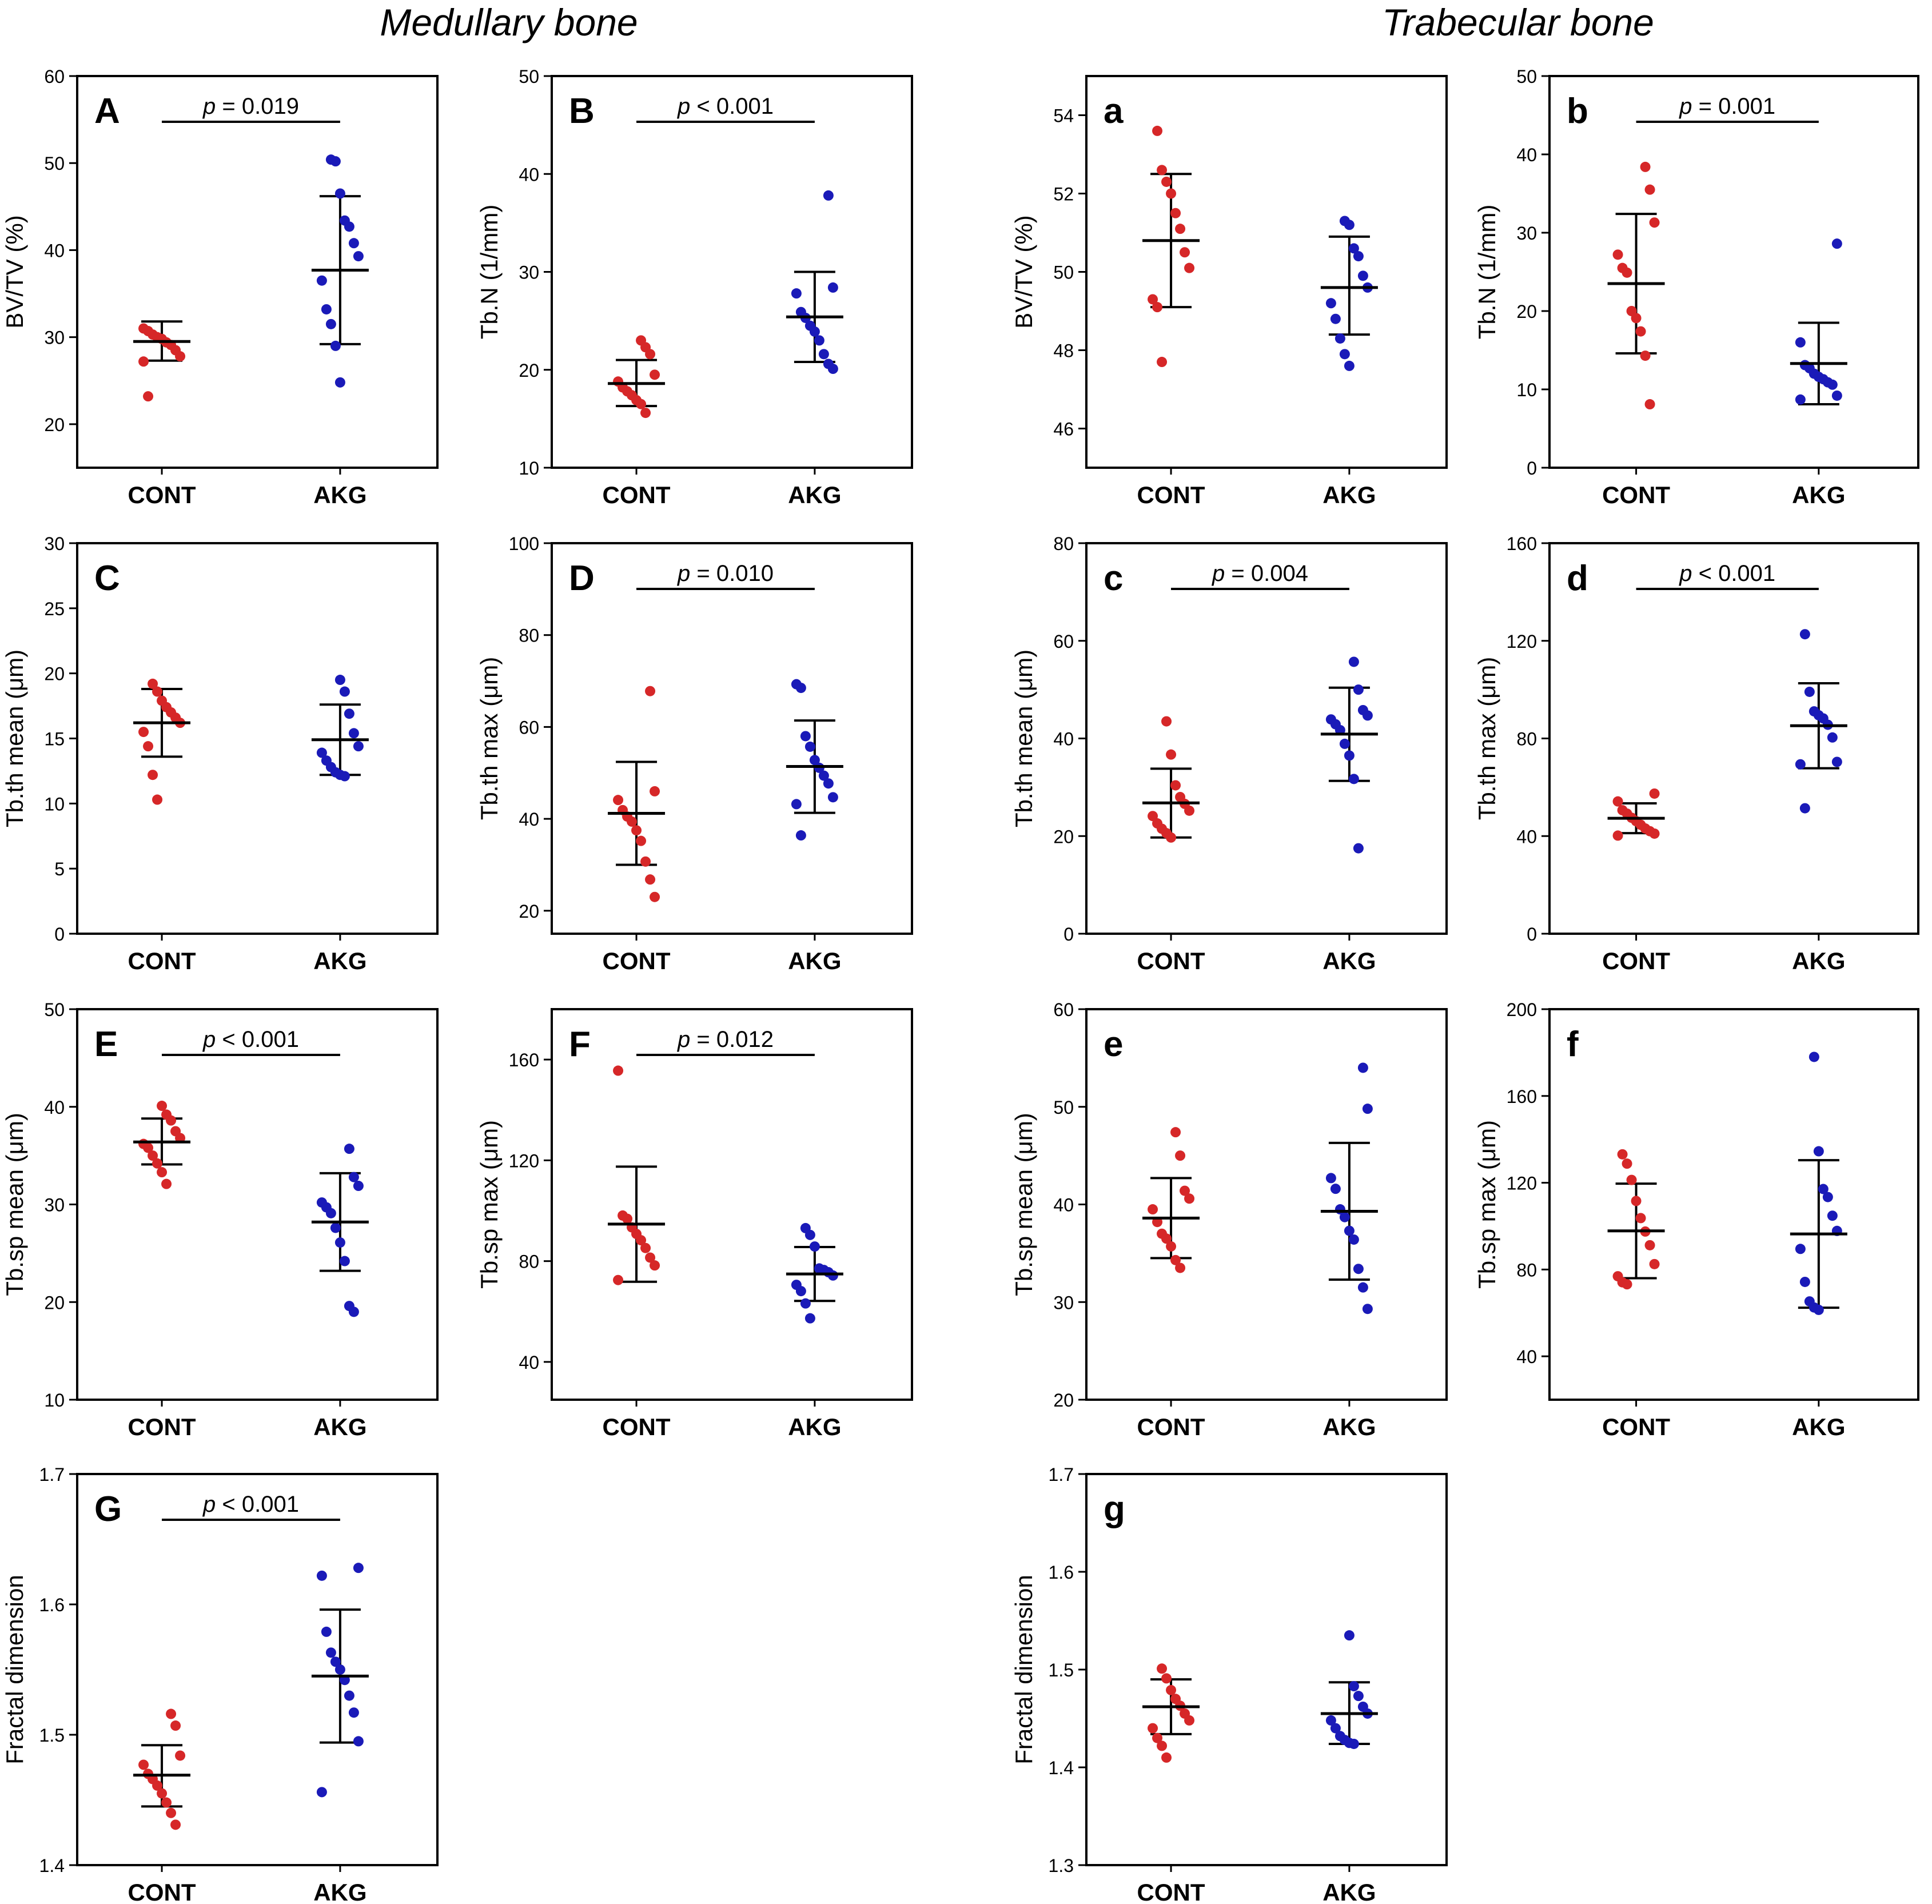  What do you see at coordinates (1061, 1474) in the screenshot?
I see `y-tick-label: 1.7` at bounding box center [1061, 1474].